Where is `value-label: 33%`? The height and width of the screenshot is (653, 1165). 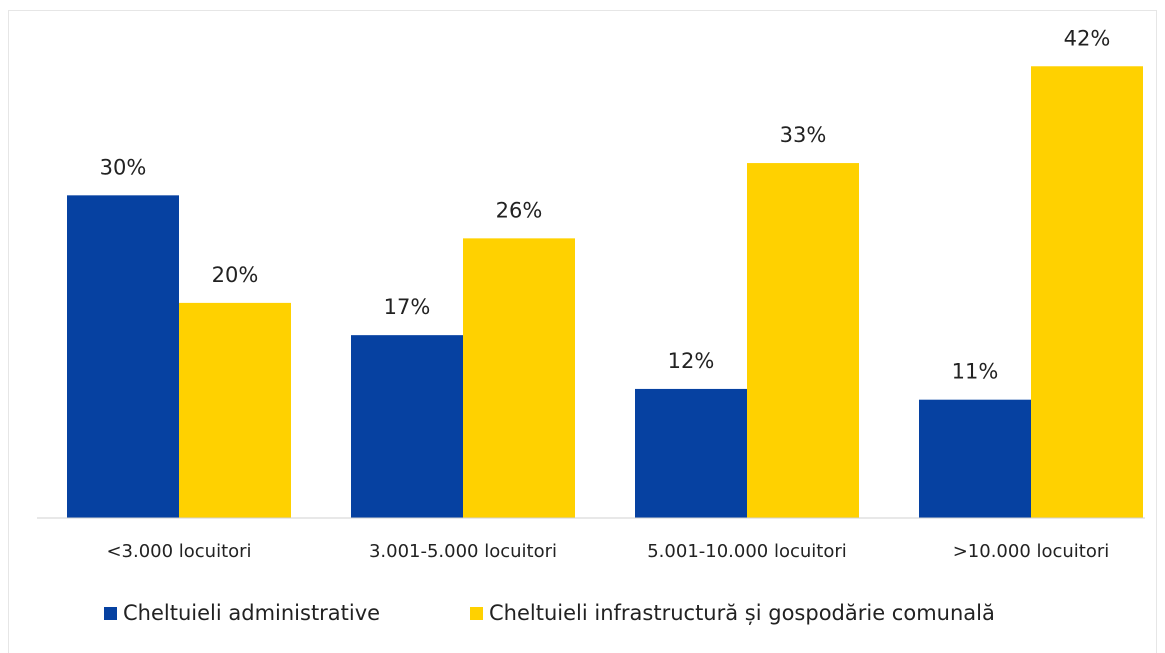 value-label: 33% is located at coordinates (803, 135).